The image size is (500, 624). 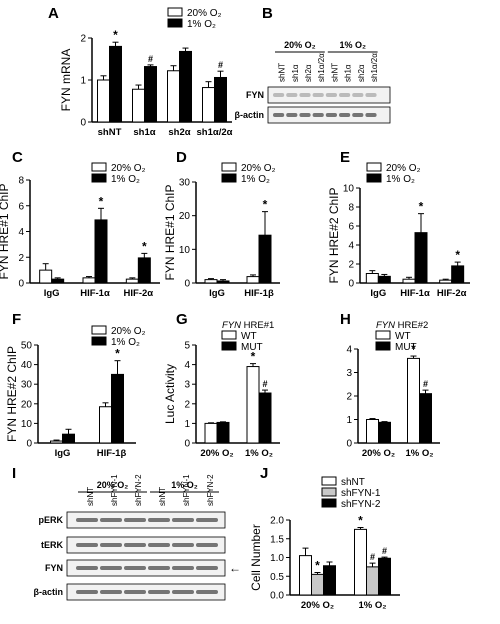 I want to click on panel-letter-b: B, so click(x=267, y=13).